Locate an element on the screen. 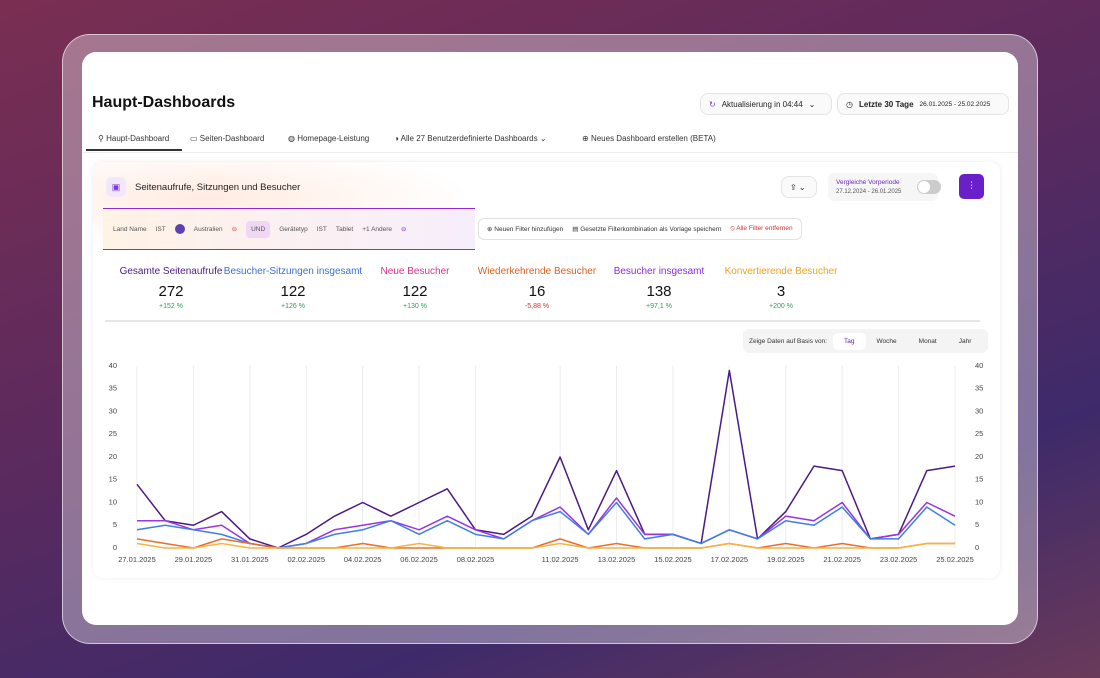 The width and height of the screenshot is (1100, 678). toggle is located at coordinates (929, 187).